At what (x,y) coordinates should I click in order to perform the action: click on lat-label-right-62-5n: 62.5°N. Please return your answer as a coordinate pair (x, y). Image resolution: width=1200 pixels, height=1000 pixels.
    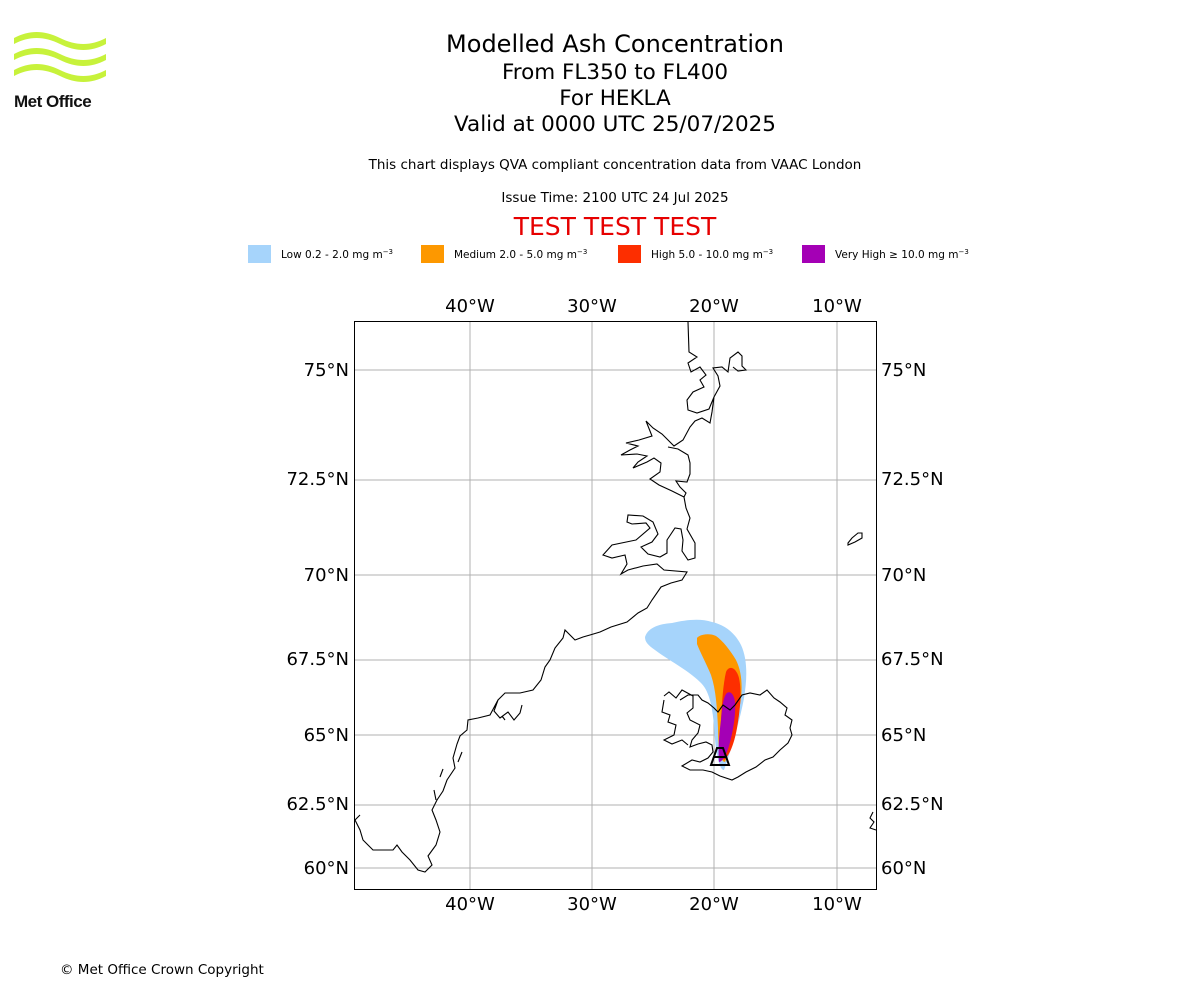
    Looking at the image, I should click on (912, 804).